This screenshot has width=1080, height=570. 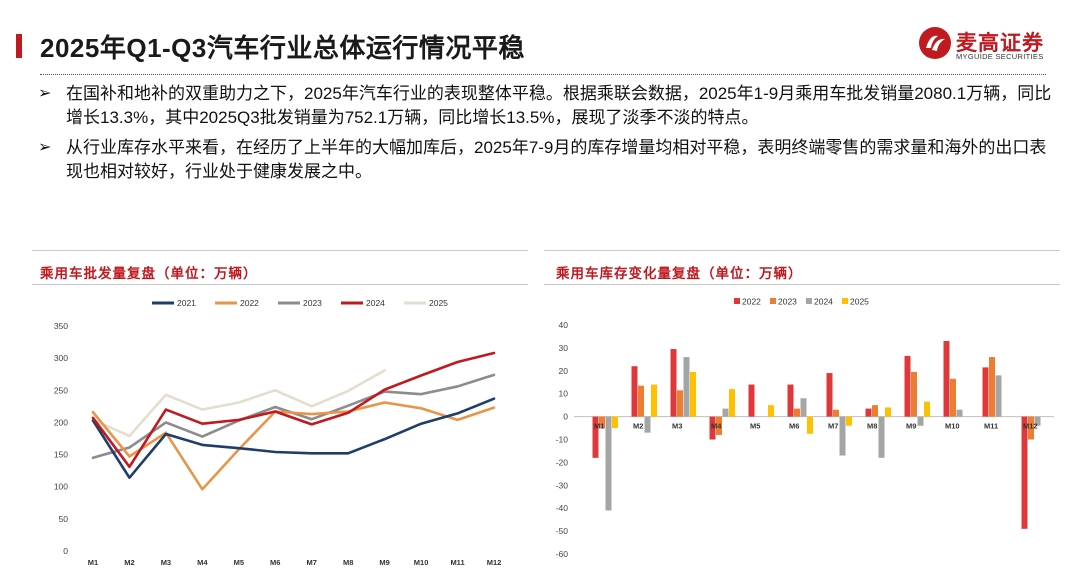 I want to click on y-tick-label: -10, so click(x=562, y=440).